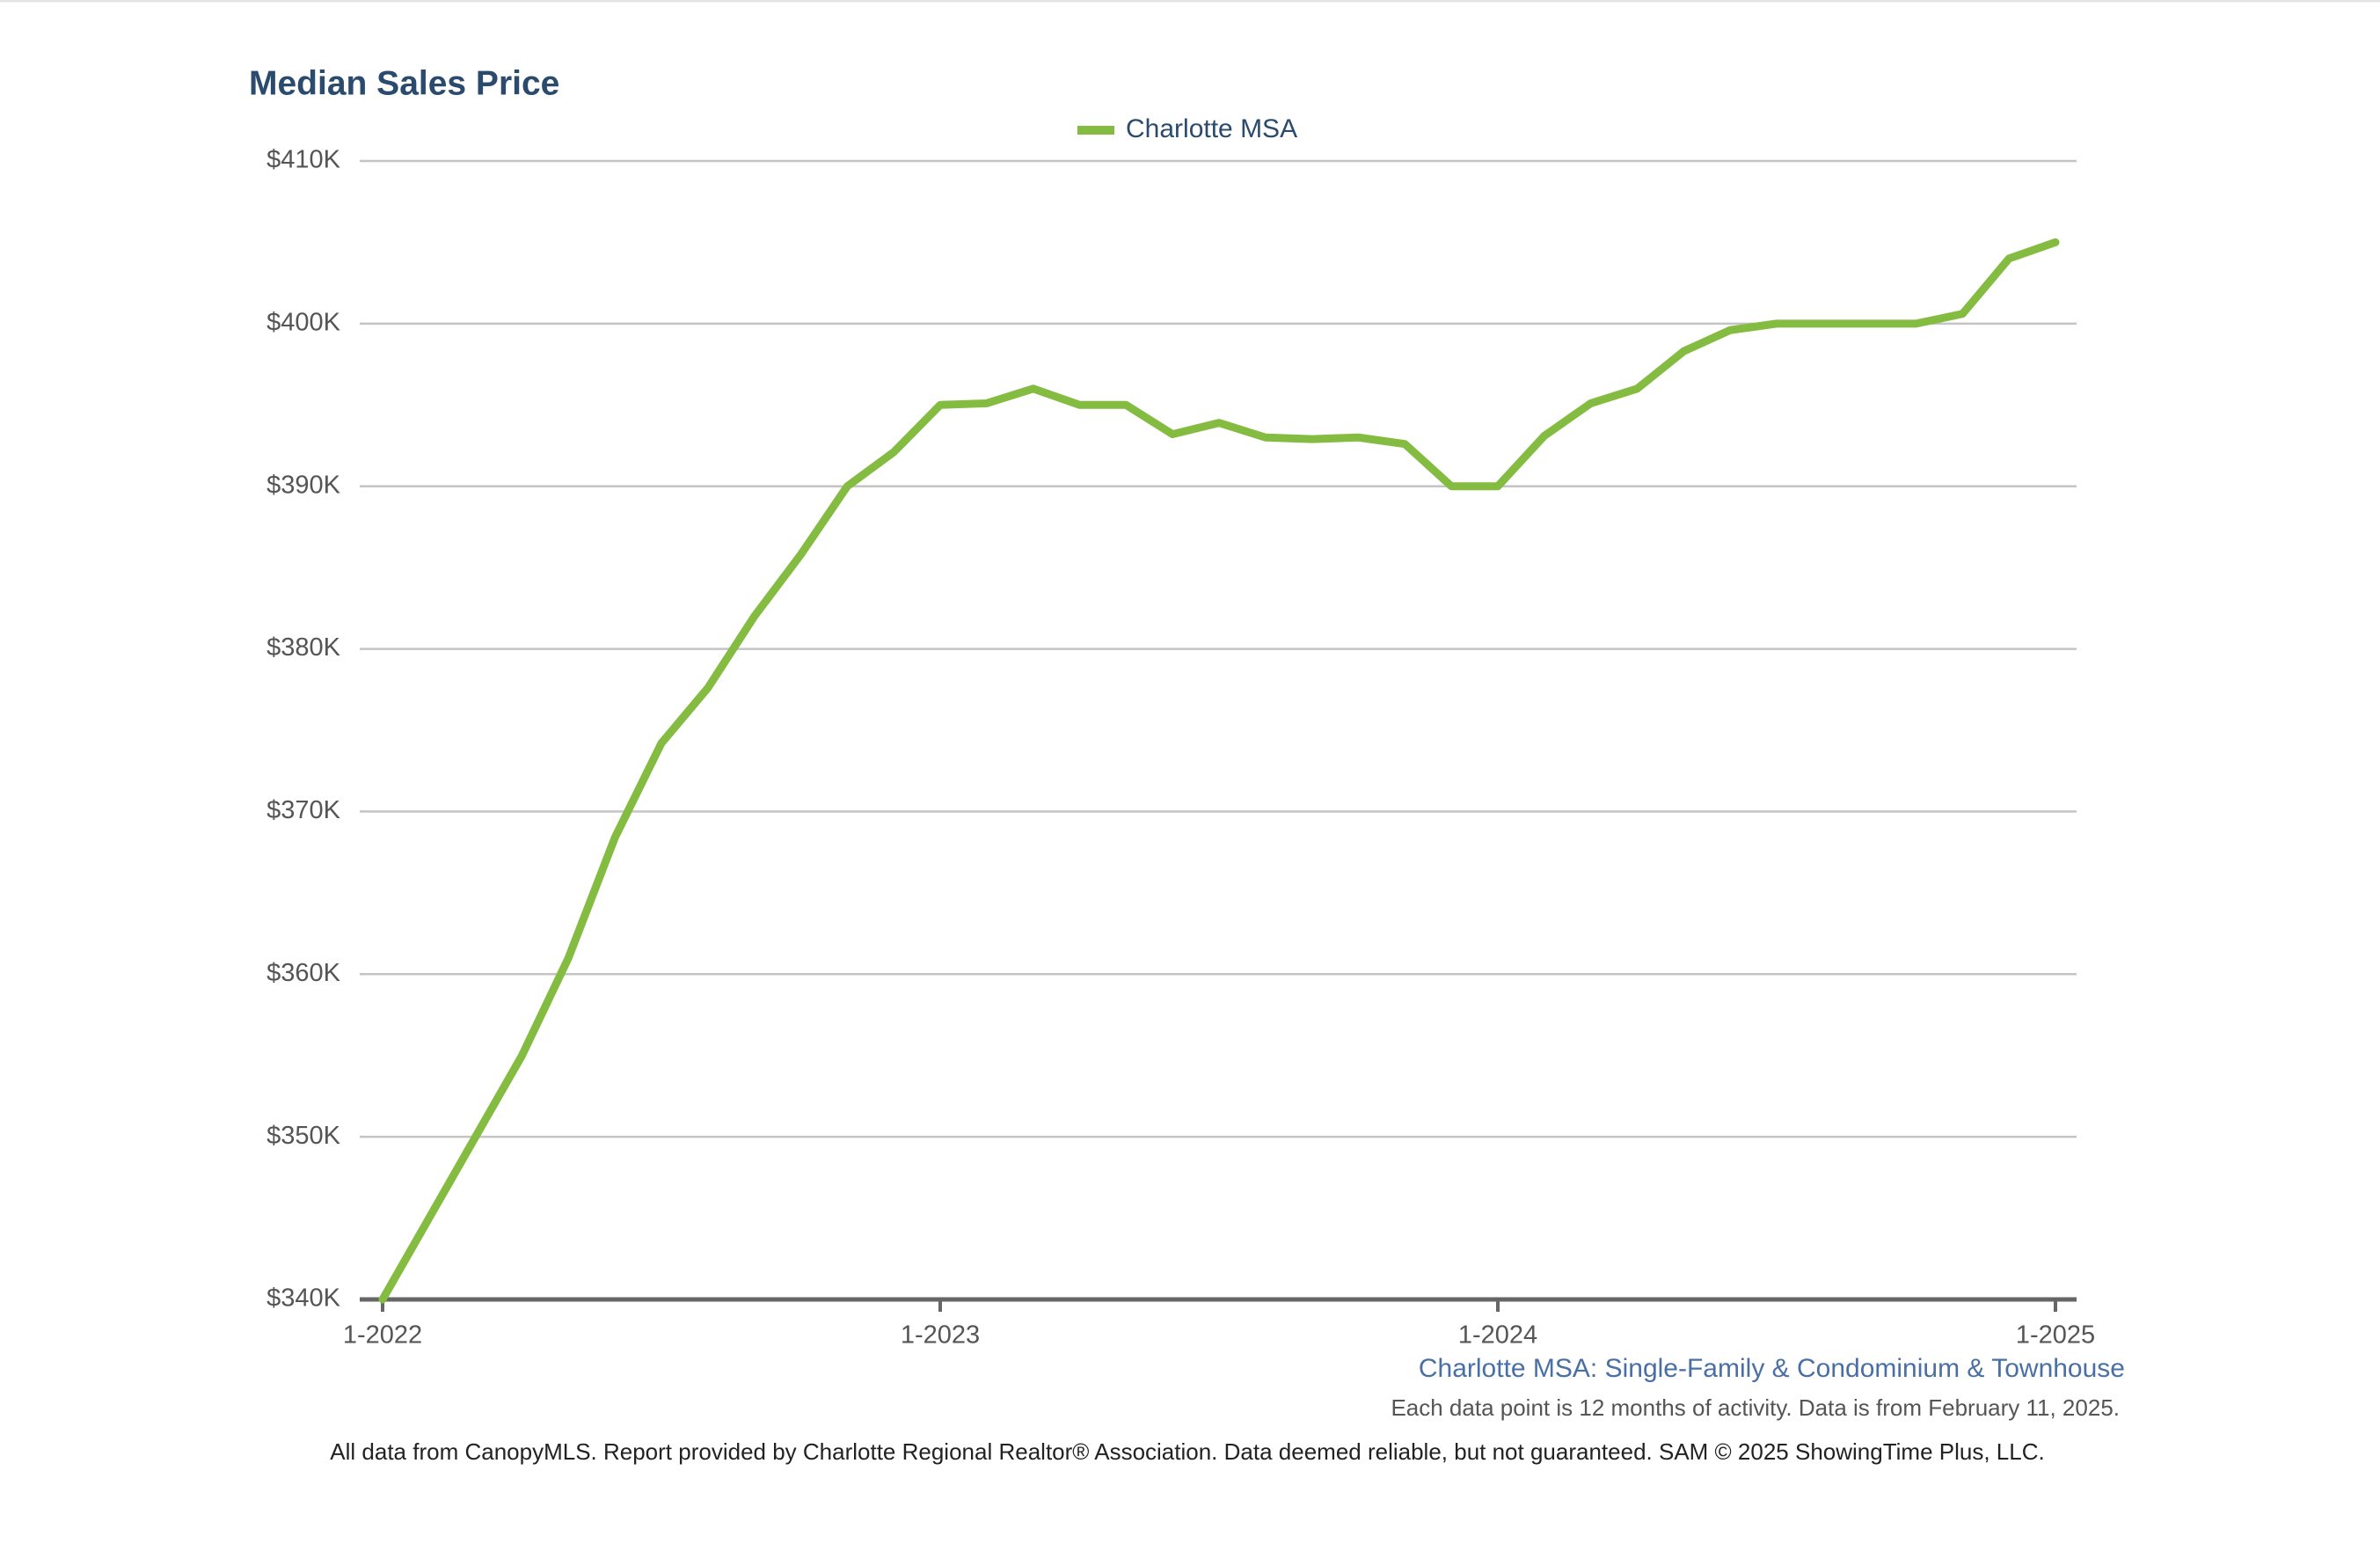 This screenshot has height=1566, width=2380. Describe the element at coordinates (303, 485) in the screenshot. I see `y-tick-label: $390K` at that location.